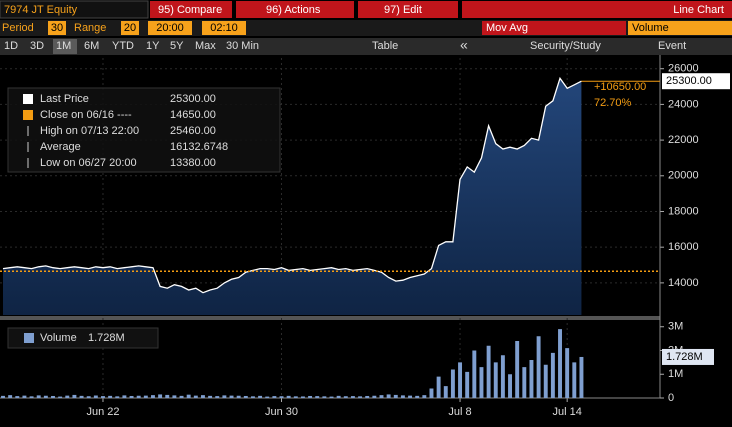  I want to click on range-button: 5Y, so click(177, 46).